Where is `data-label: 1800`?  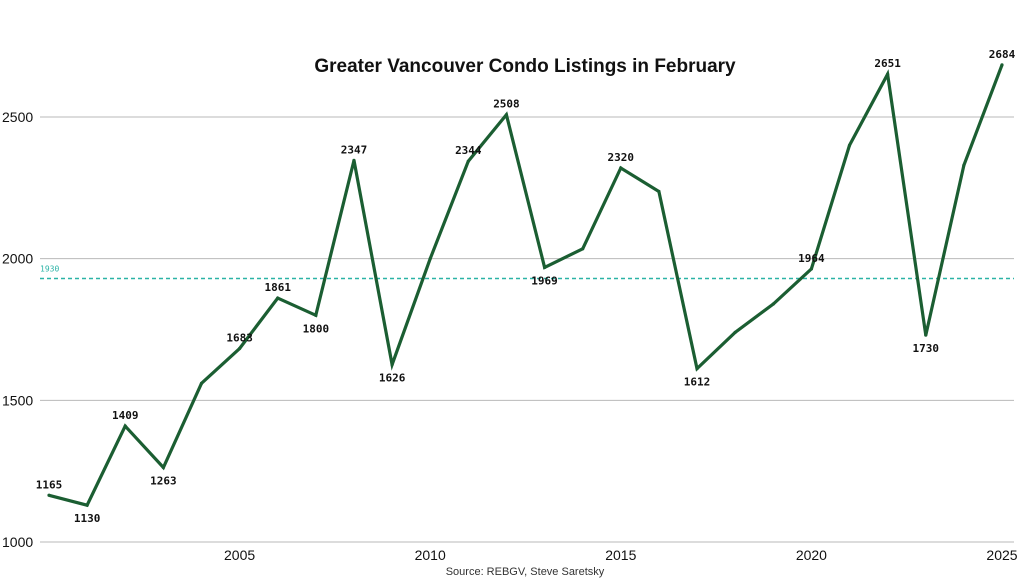
data-label: 1800 is located at coordinates (316, 328).